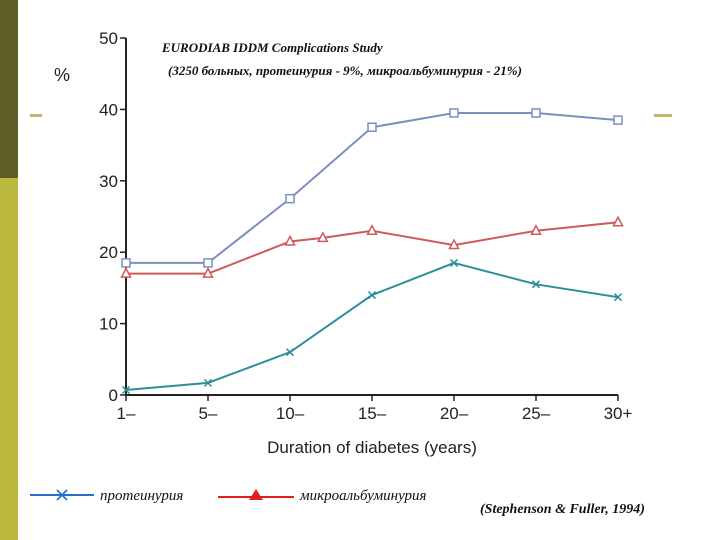  Describe the element at coordinates (208, 413) in the screenshot. I see `x-tick-label: 5–` at that location.